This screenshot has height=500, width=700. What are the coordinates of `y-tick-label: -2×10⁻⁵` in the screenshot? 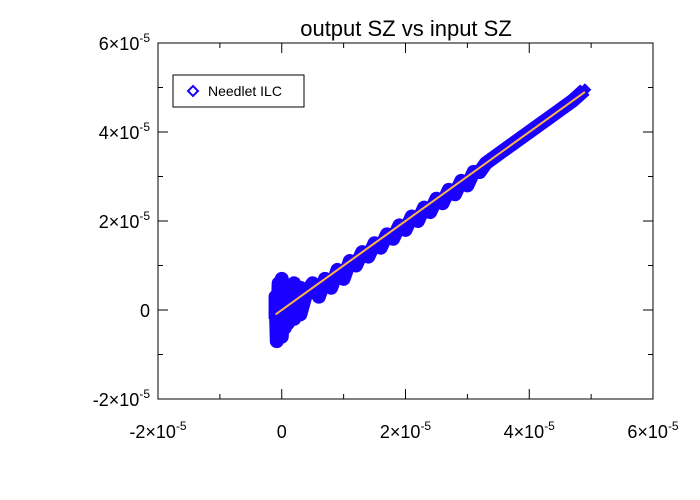 It's located at (122, 398).